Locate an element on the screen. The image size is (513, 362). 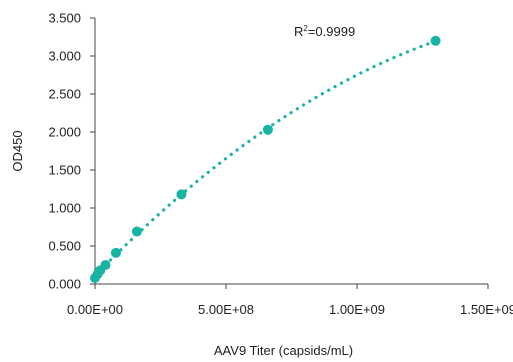
r-squared-prefix: R is located at coordinates (298, 31).